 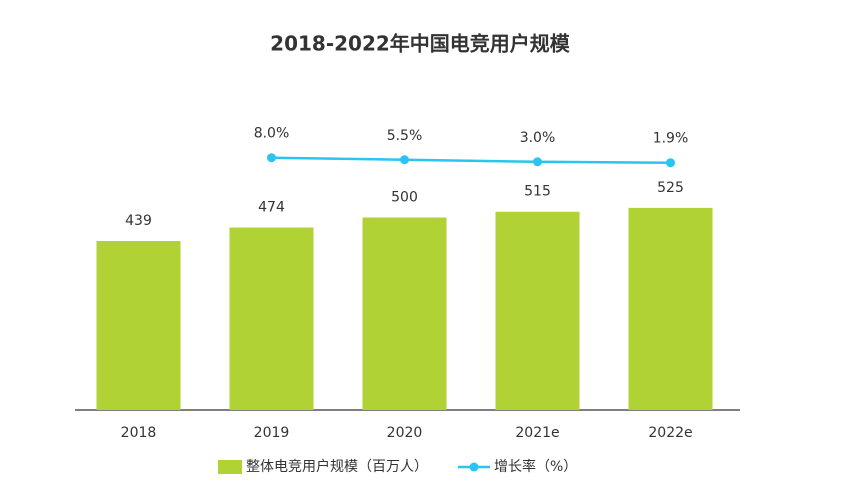 I want to click on x-tick-label: 2019, so click(x=272, y=433).